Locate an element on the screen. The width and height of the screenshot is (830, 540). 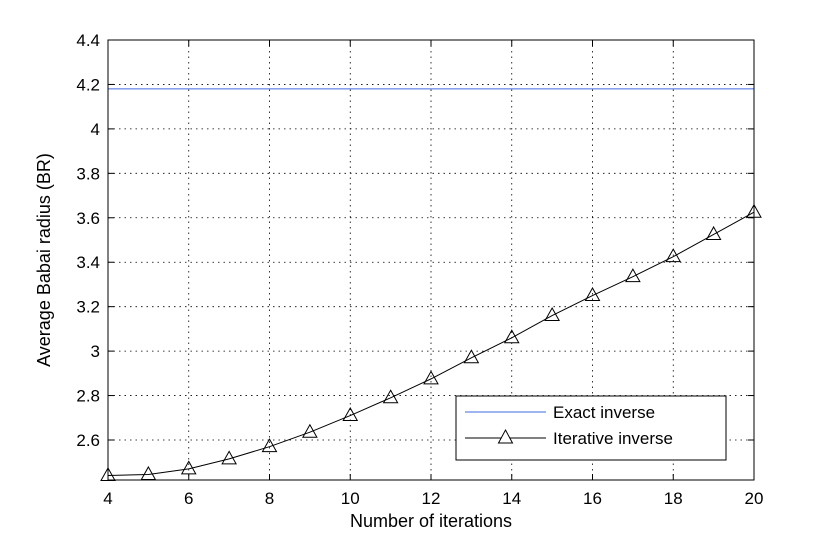
y-tick-label: 2.8 is located at coordinates (88, 396).